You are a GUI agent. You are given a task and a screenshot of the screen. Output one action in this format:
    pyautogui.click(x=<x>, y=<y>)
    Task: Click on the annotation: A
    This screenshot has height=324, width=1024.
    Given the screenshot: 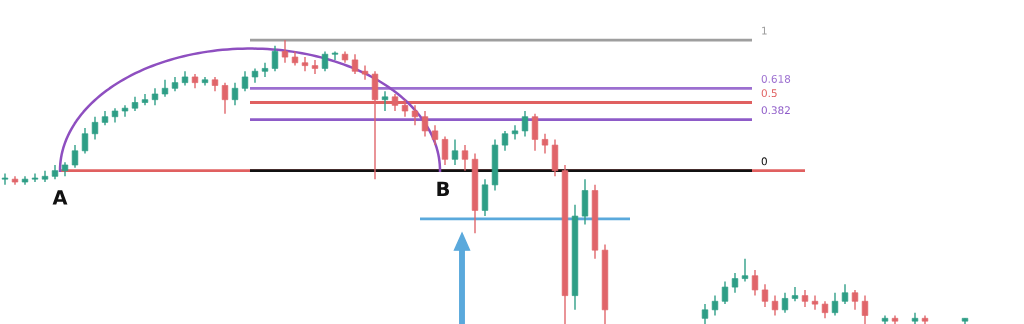 What is the action you would take?
    pyautogui.click(x=60, y=197)
    